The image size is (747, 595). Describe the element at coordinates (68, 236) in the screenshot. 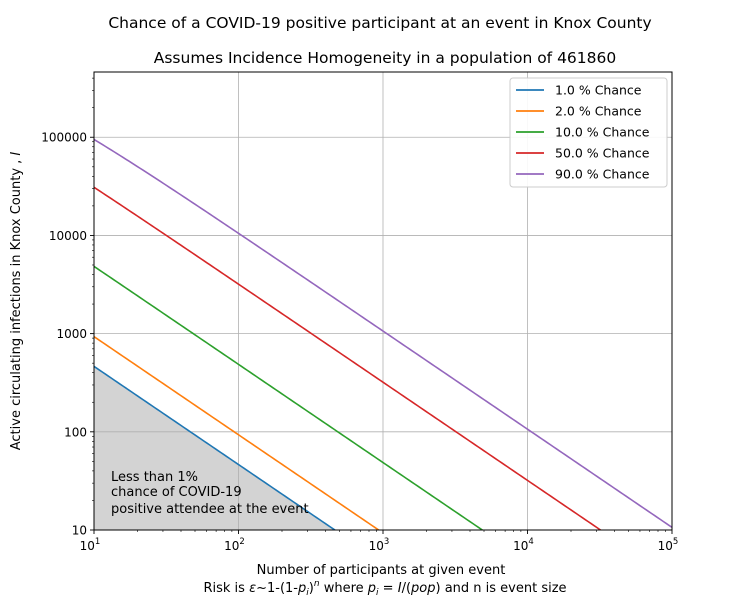

I see `y-tick-label-3: 10000` at that location.